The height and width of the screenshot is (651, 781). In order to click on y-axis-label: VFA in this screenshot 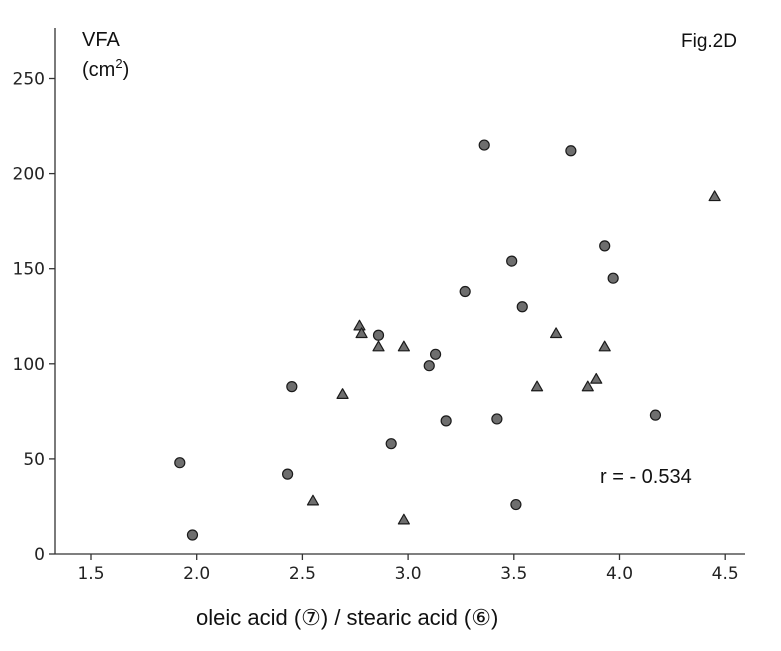, I will do `click(101, 40)`.